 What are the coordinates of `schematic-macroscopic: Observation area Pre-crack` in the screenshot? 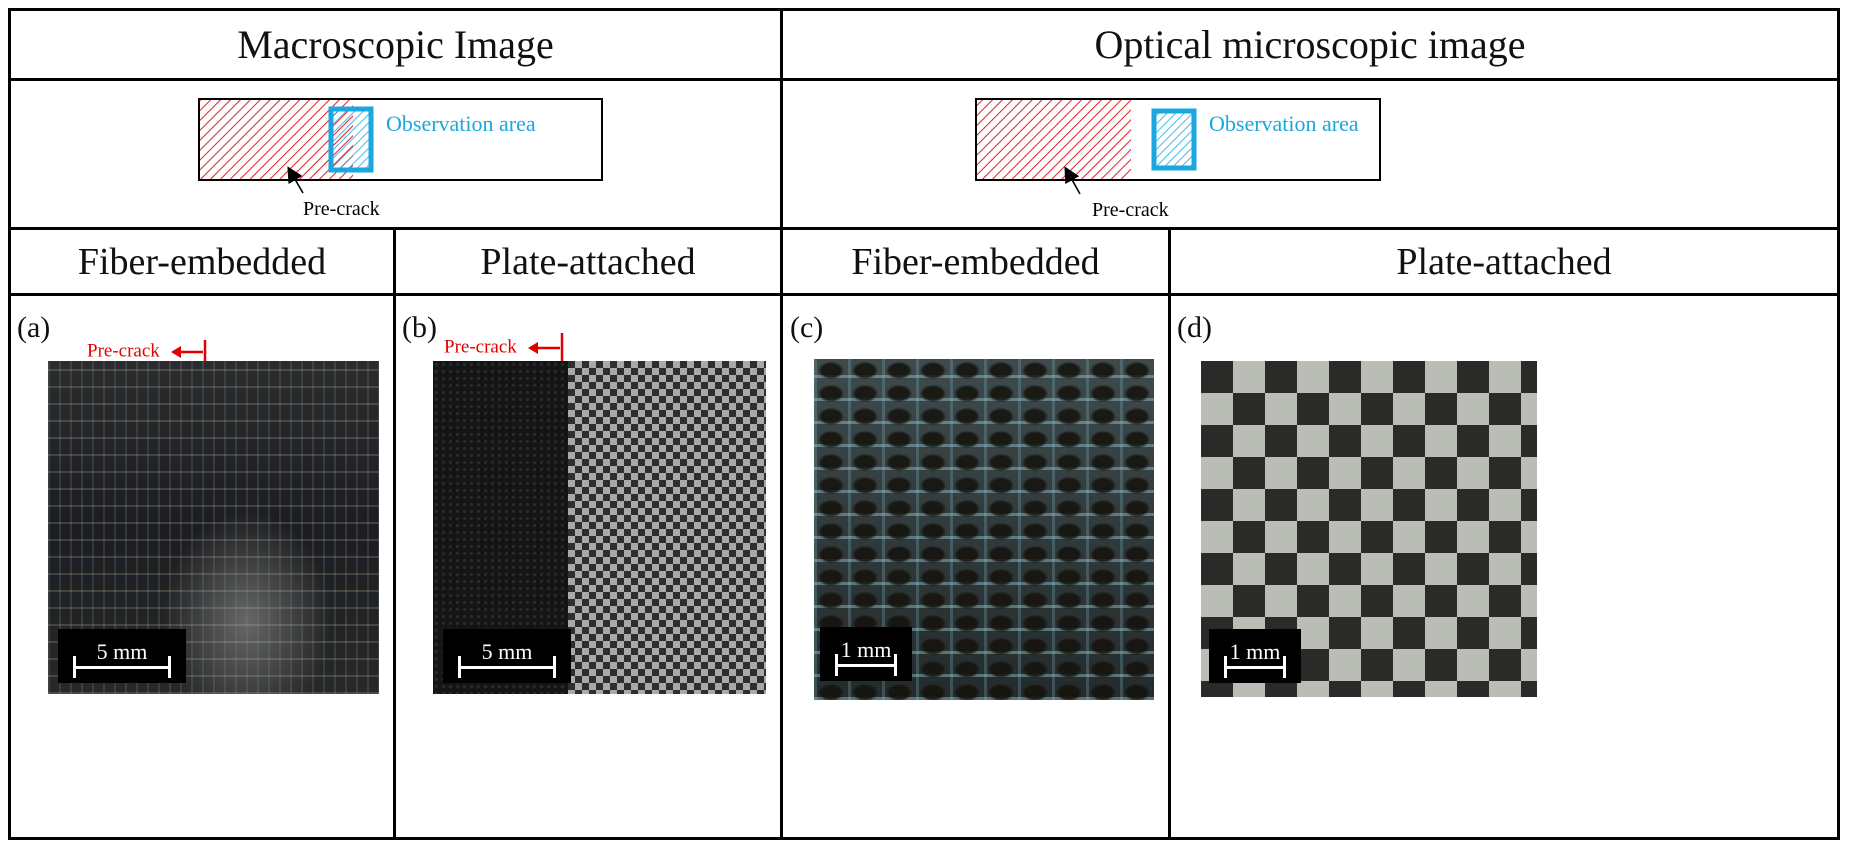 It's located at (400, 159).